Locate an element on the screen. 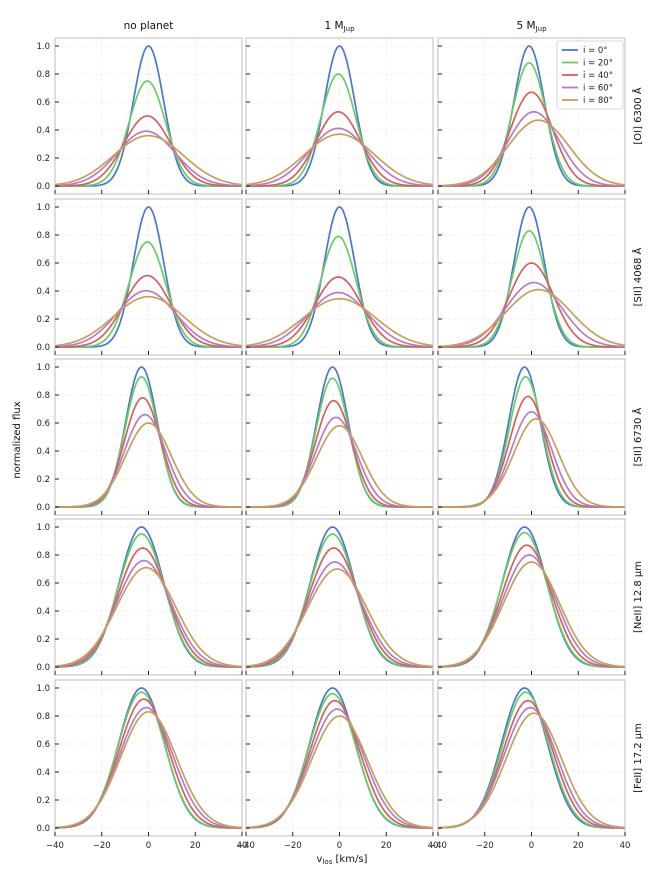  legend-entry: i = 0° is located at coordinates (595, 51).